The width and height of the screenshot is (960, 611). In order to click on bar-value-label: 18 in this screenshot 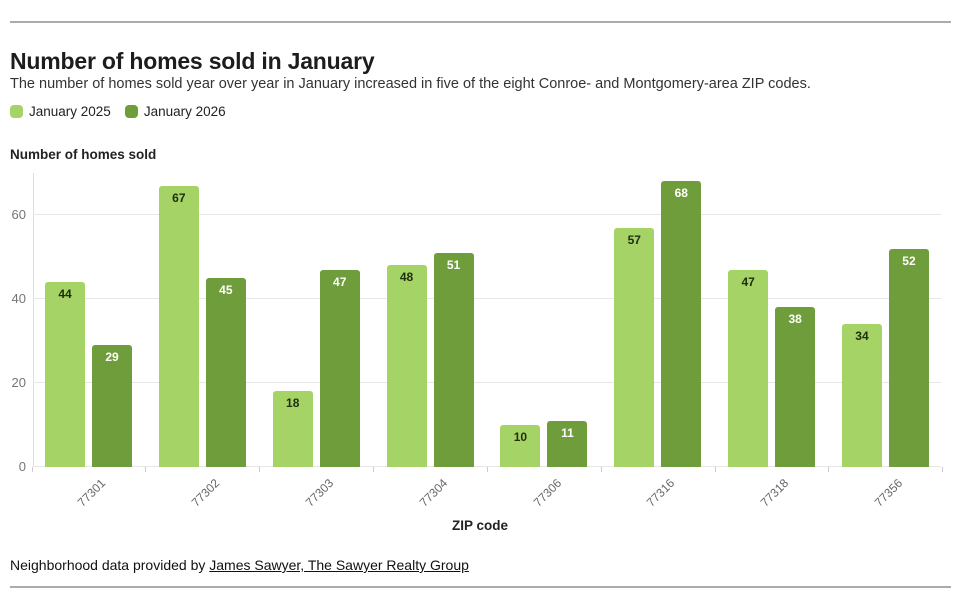, I will do `click(293, 403)`.